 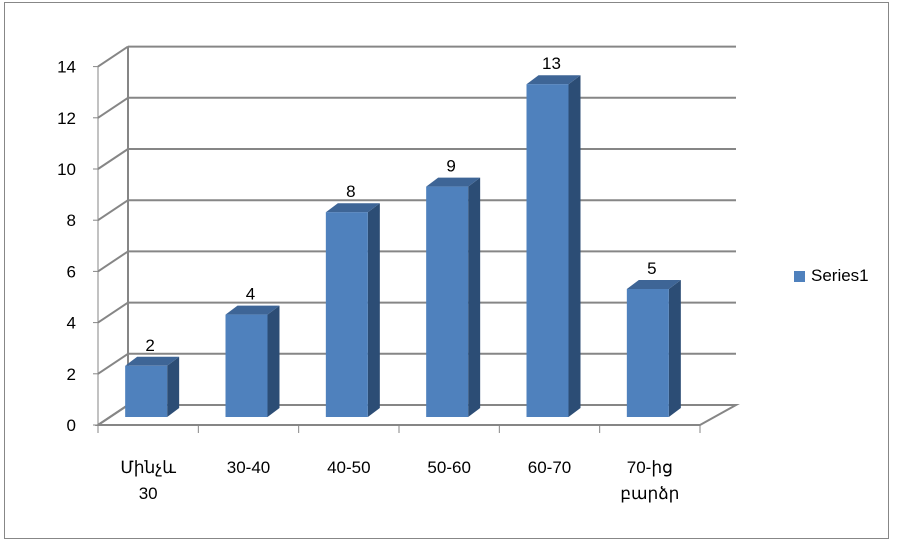 What do you see at coordinates (248, 467) in the screenshot?
I see `x-tick-label: 30-40` at bounding box center [248, 467].